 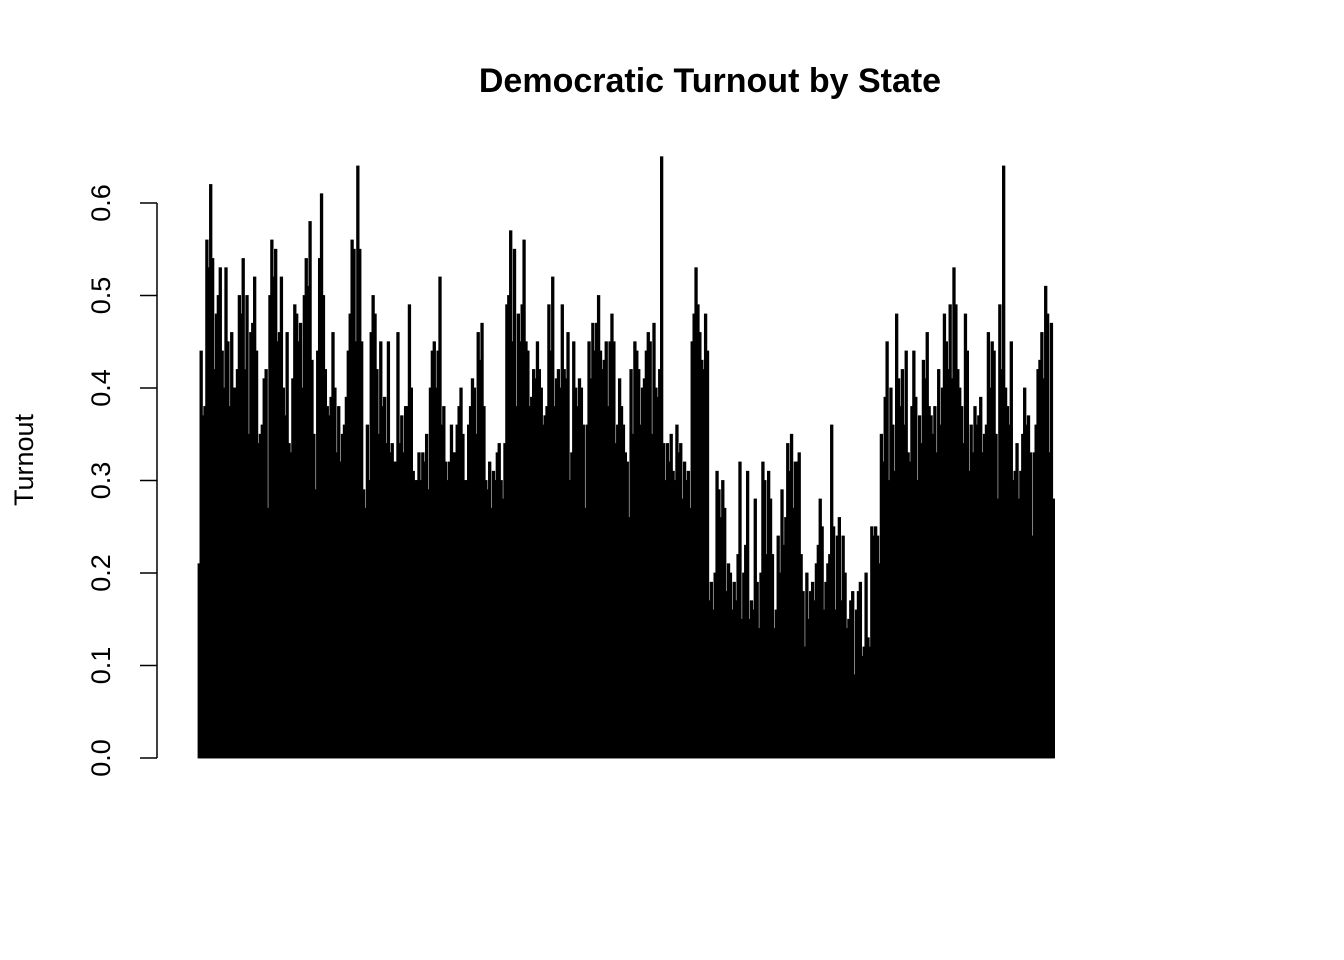 What do you see at coordinates (101, 573) in the screenshot?
I see `y-tick-label: 0.2` at bounding box center [101, 573].